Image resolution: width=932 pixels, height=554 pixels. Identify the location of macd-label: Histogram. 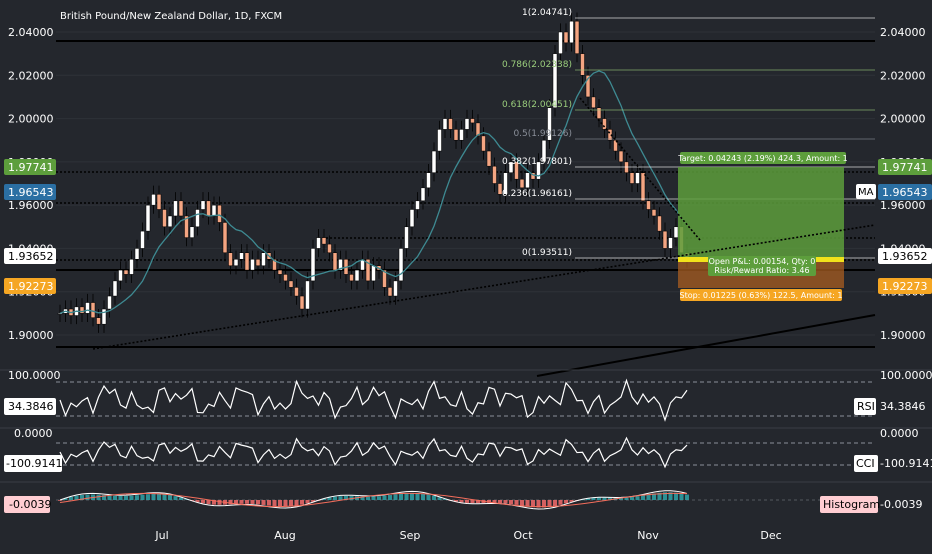
(851, 504).